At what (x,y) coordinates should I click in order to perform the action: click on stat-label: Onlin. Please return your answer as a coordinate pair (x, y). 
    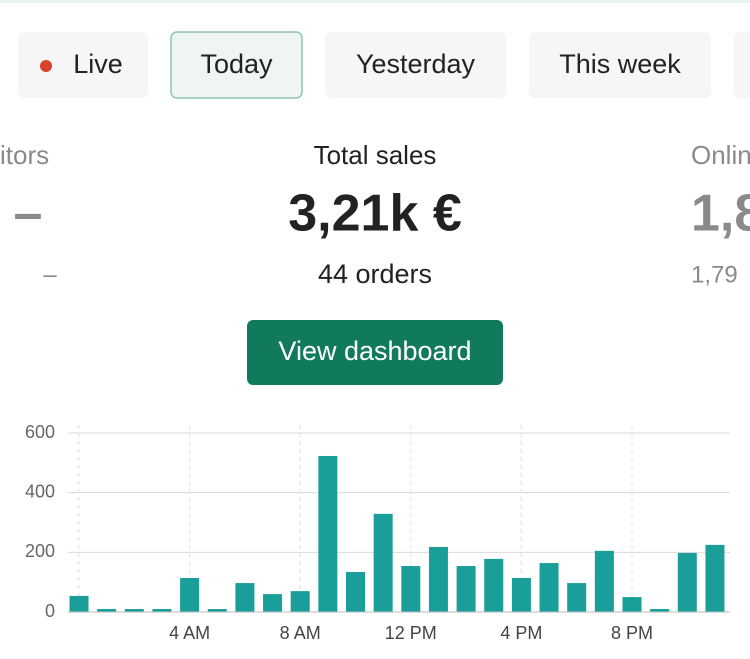
    Looking at the image, I should click on (720, 155).